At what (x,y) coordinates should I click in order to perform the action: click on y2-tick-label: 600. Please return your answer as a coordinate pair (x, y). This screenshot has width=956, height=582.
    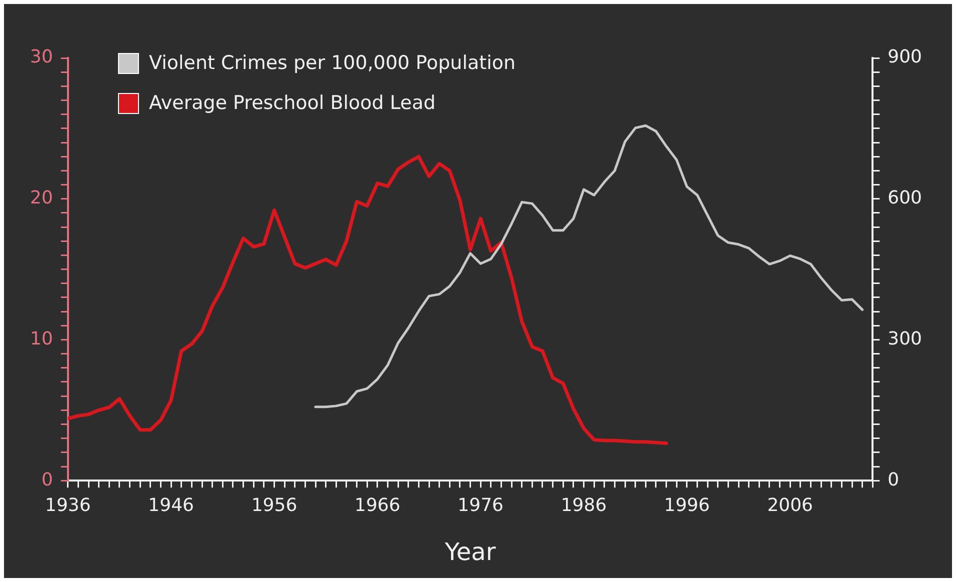
    Looking at the image, I should click on (905, 198).